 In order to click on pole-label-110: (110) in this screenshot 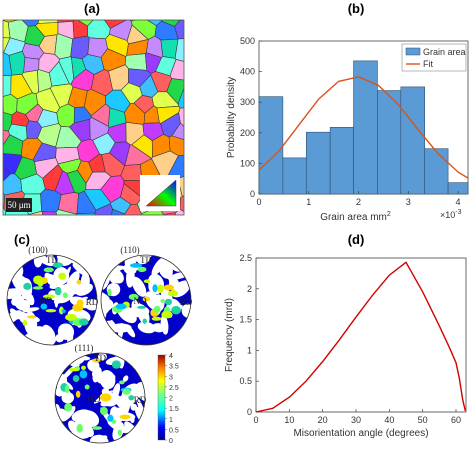, I will do `click(129, 250)`.